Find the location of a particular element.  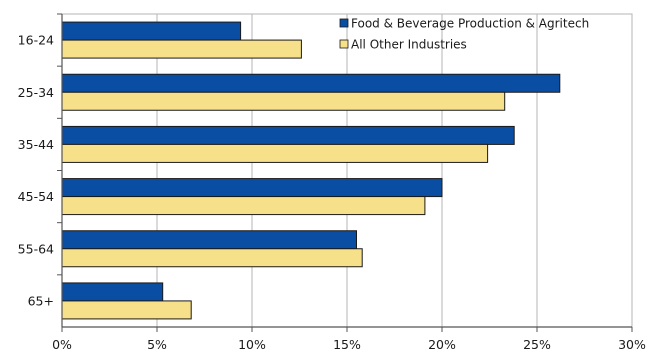

legend-label-all-other: All Other Industries is located at coordinates (409, 45).